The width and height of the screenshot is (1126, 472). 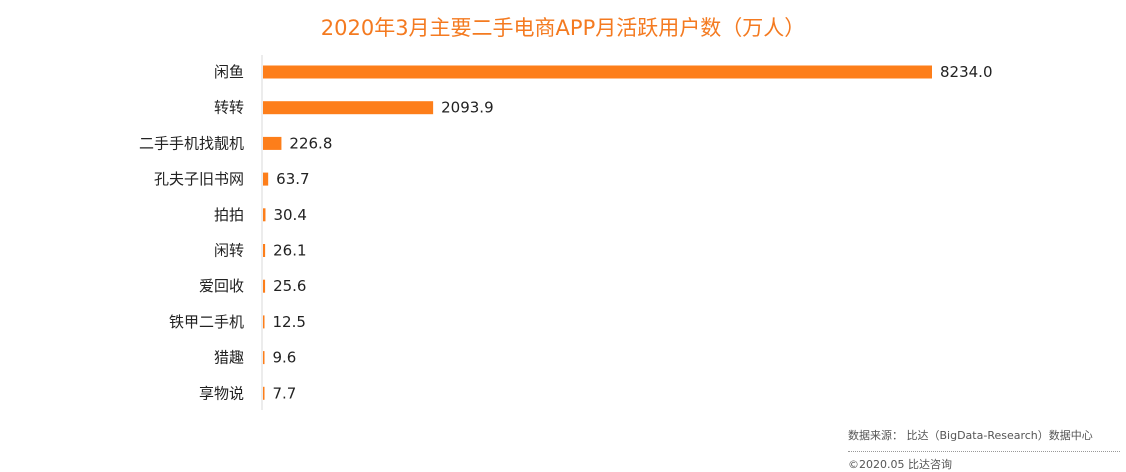 I want to click on data-label: 9.6, so click(x=285, y=358).